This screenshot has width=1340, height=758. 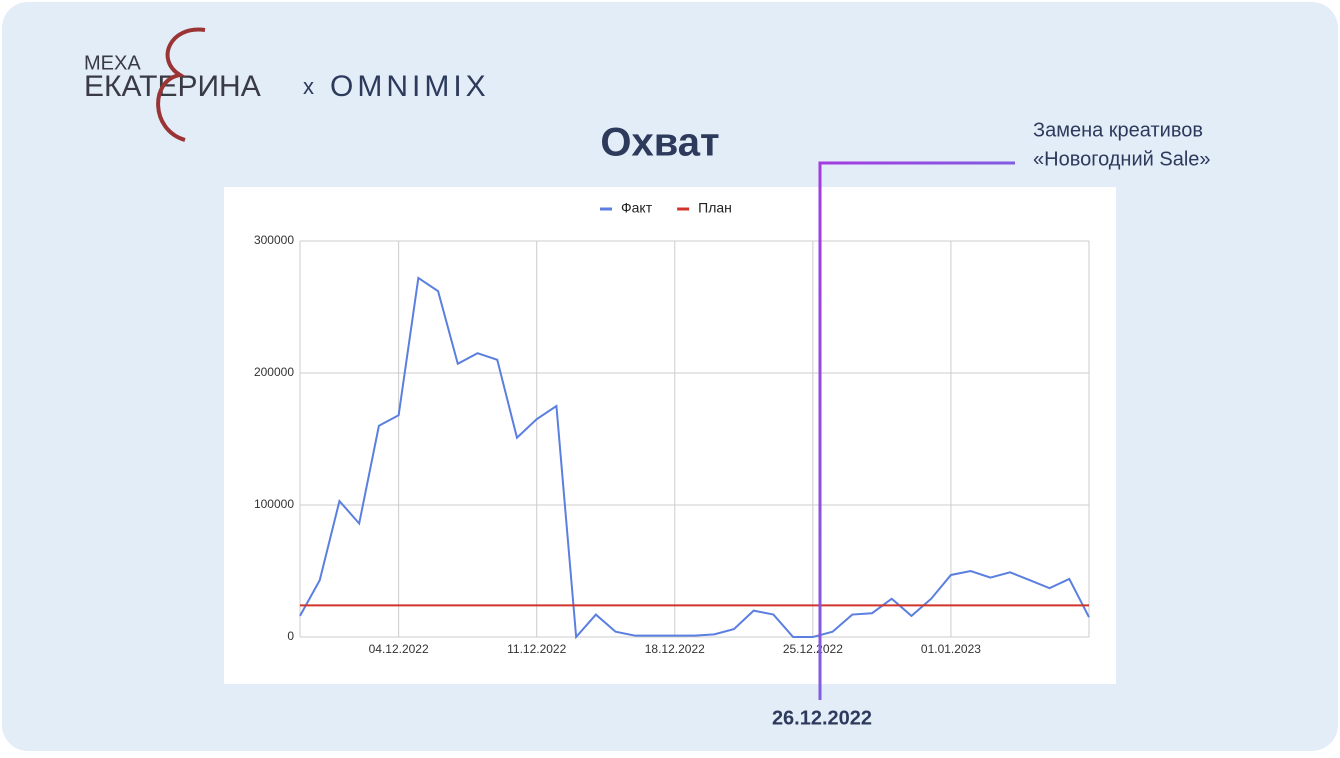 I want to click on x-tick-label: 11.12.2022, so click(x=536, y=649).